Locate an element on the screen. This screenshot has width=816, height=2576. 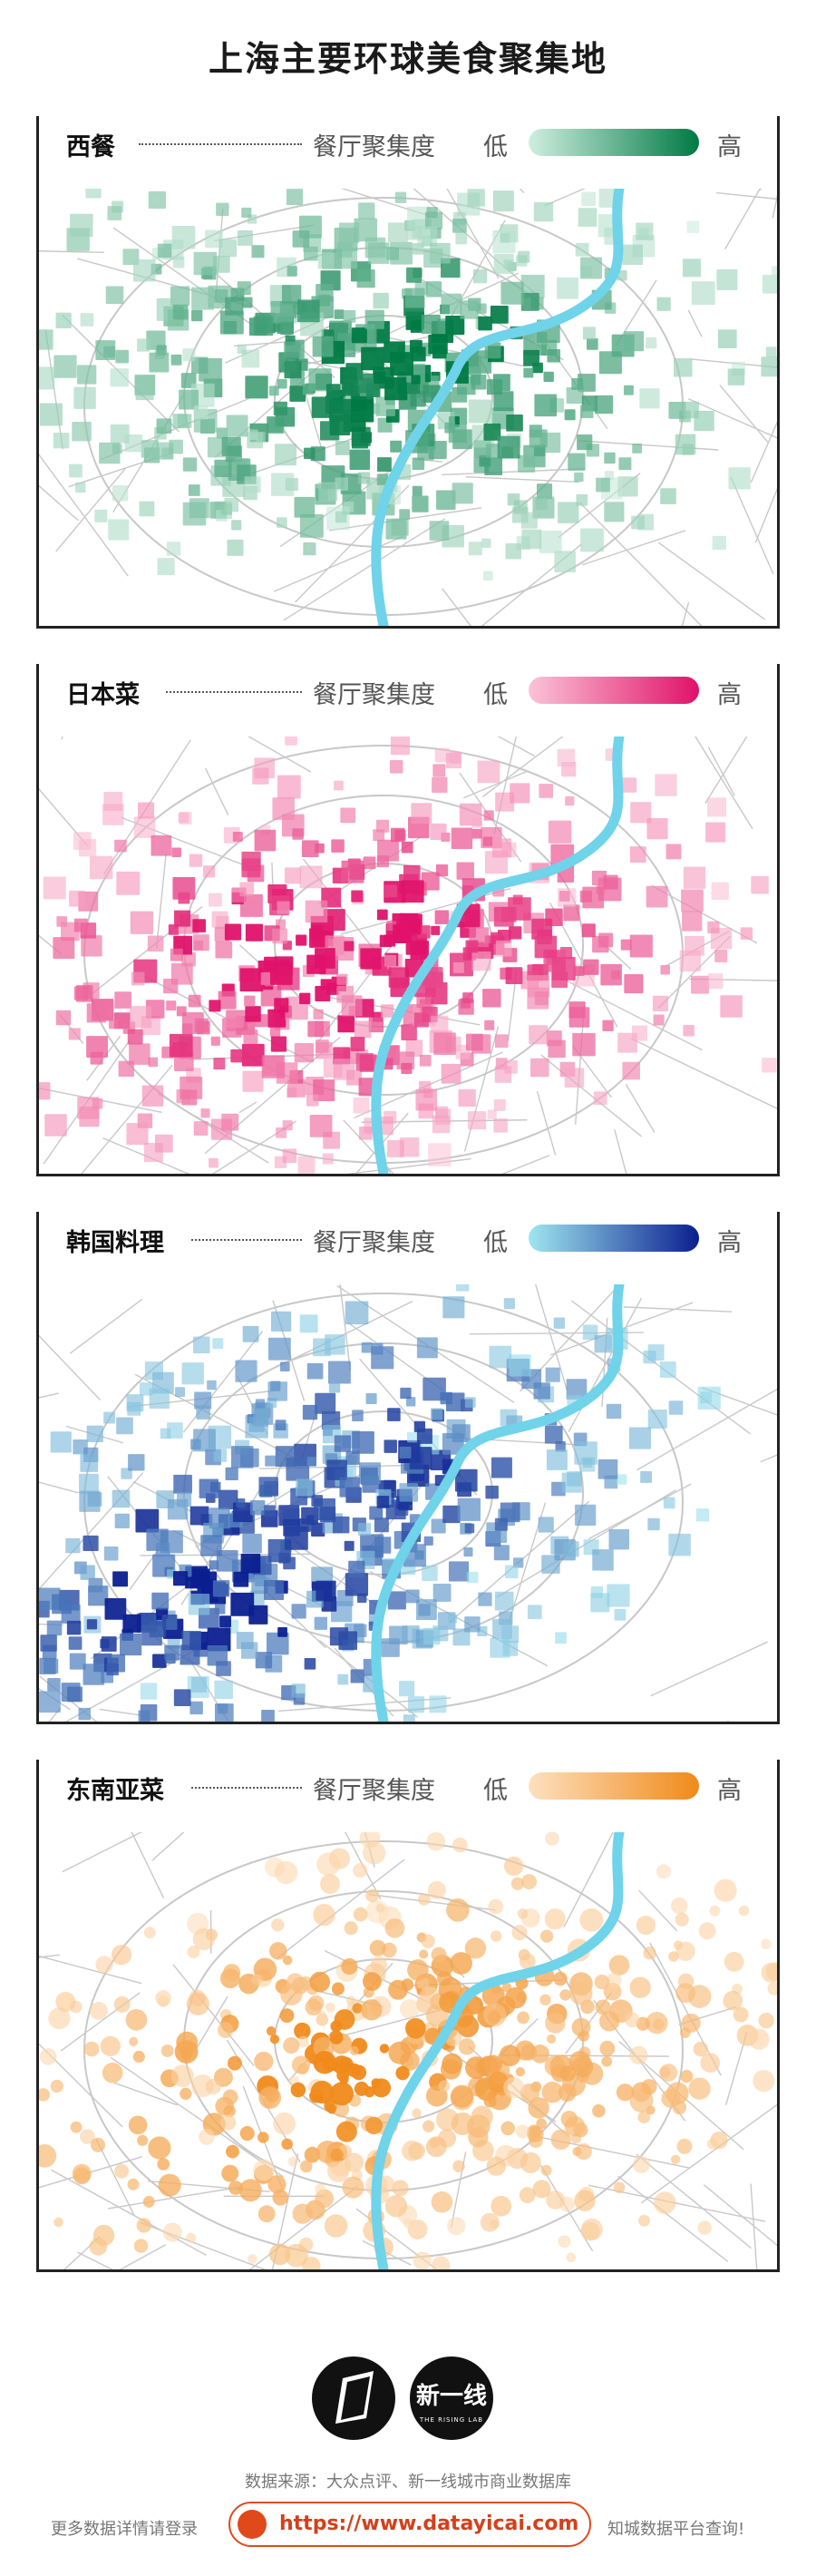
website-link: https://www.datayicai.com is located at coordinates (409, 2524).